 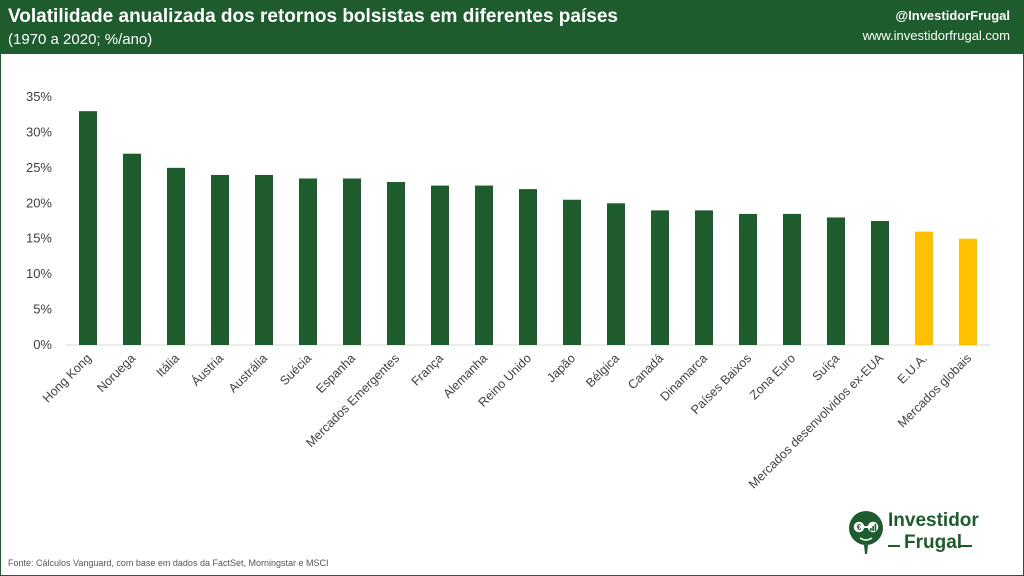 I want to click on y-tick-label: 20%, so click(x=39, y=202).